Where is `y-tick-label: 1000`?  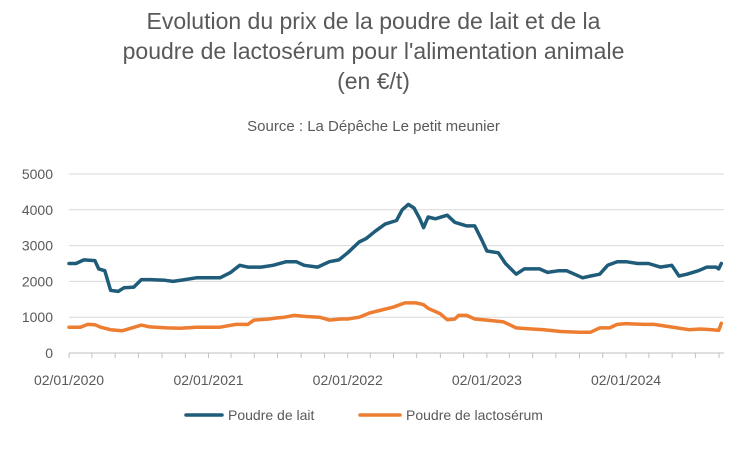 y-tick-label: 1000 is located at coordinates (37, 317).